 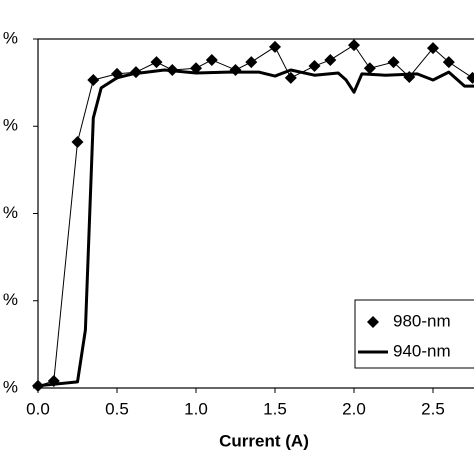 What do you see at coordinates (117, 408) in the screenshot?
I see `x-tick-label: 0.5` at bounding box center [117, 408].